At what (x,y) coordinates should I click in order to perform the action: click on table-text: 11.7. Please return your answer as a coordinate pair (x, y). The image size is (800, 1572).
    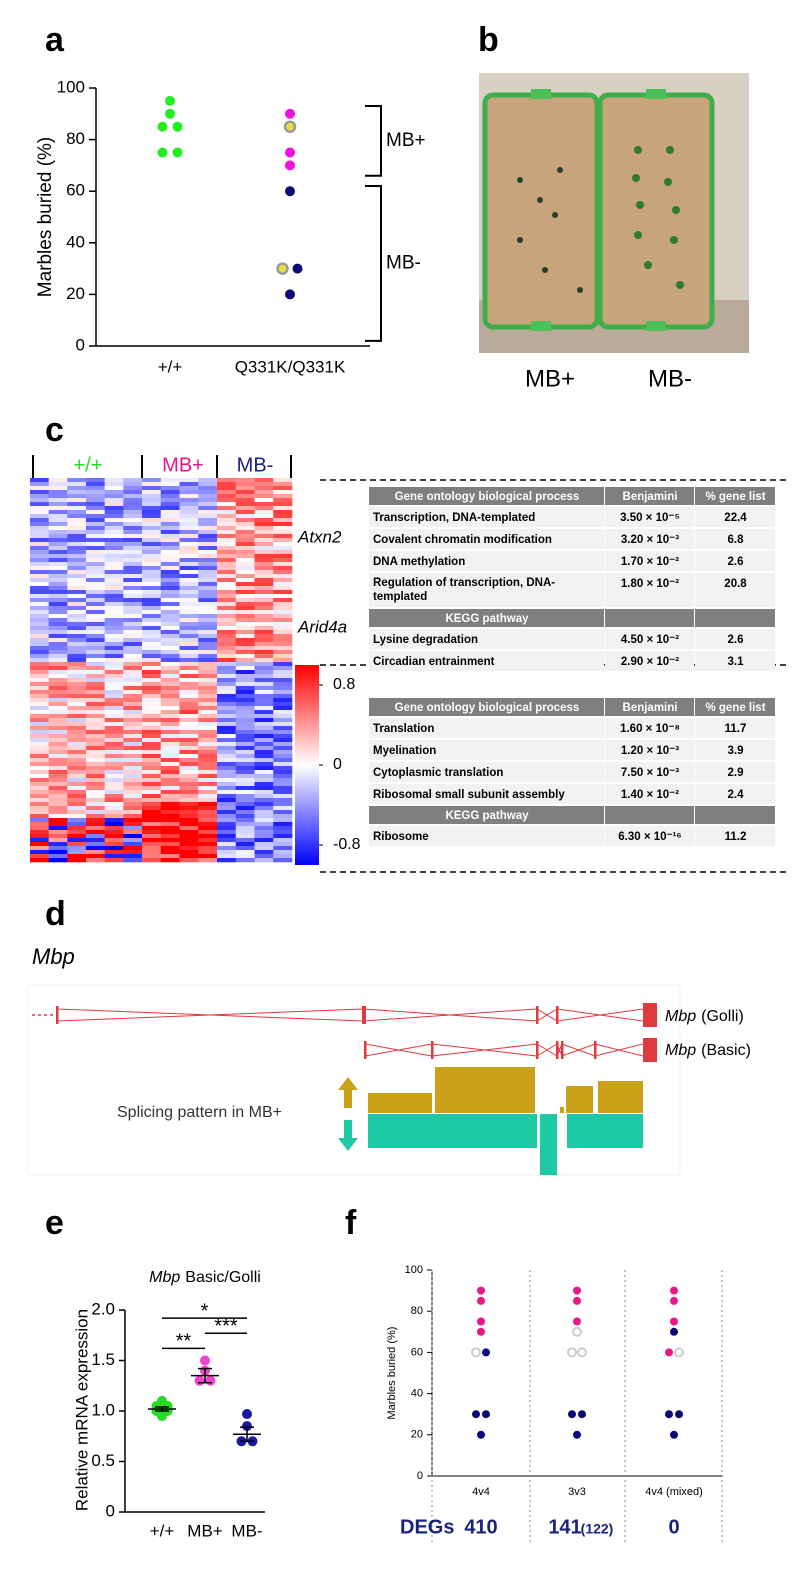
    Looking at the image, I should click on (736, 729).